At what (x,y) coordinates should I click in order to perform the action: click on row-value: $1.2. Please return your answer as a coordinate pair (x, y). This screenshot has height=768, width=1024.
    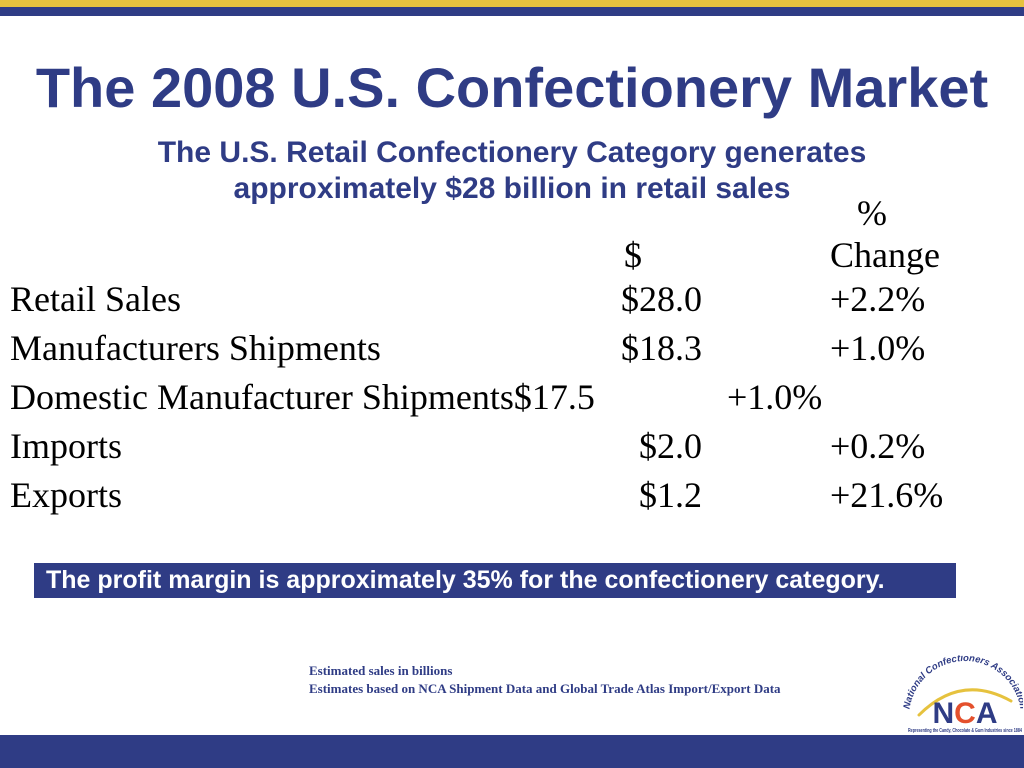
    Looking at the image, I should click on (670, 495).